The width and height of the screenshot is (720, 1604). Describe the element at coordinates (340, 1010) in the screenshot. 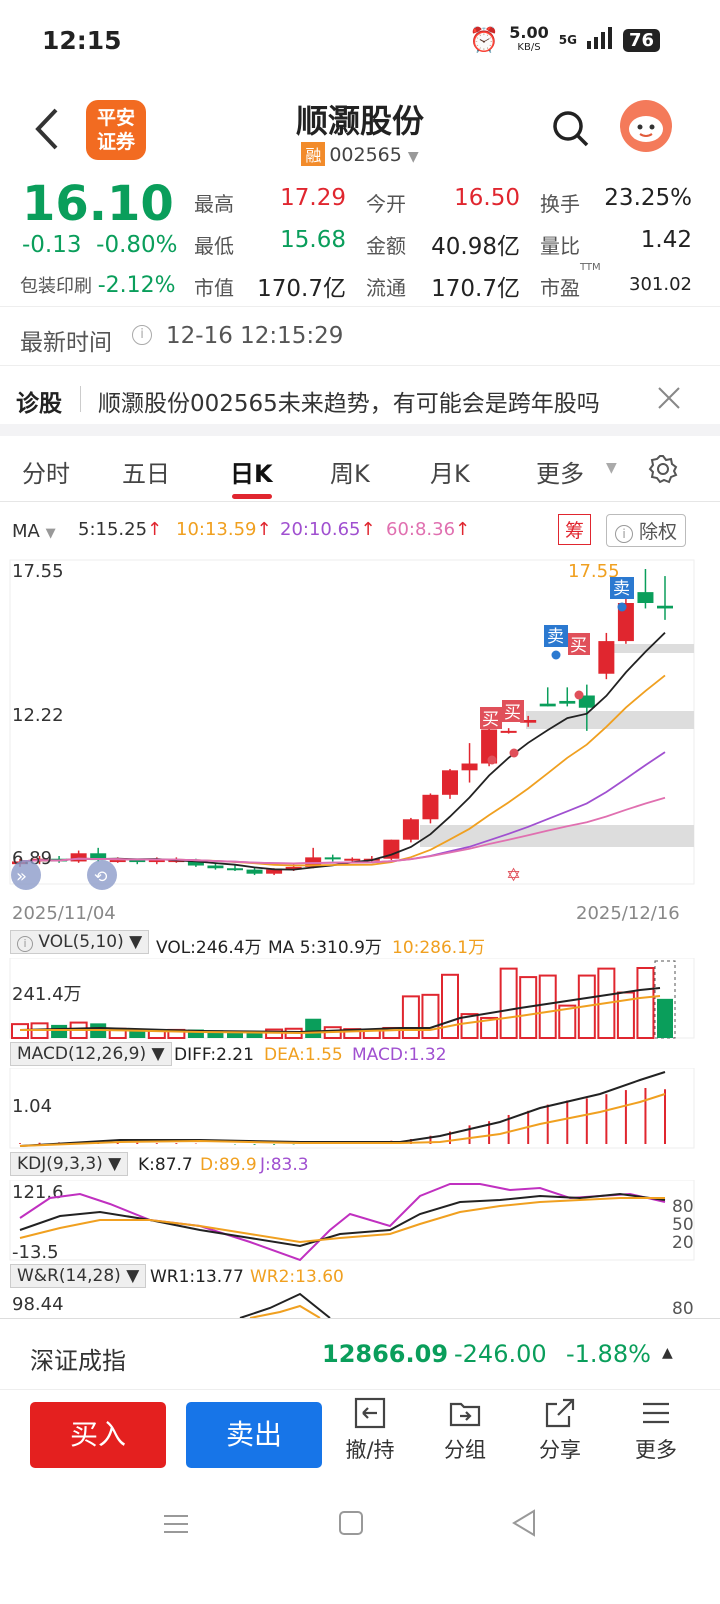

I see `vol-ma5-line` at that location.